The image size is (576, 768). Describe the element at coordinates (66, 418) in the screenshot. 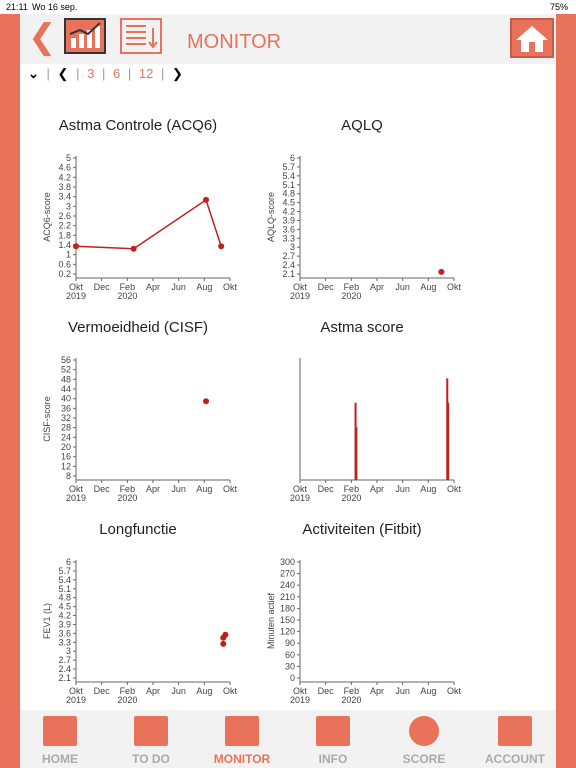

I see `y-tick-label: 32` at that location.